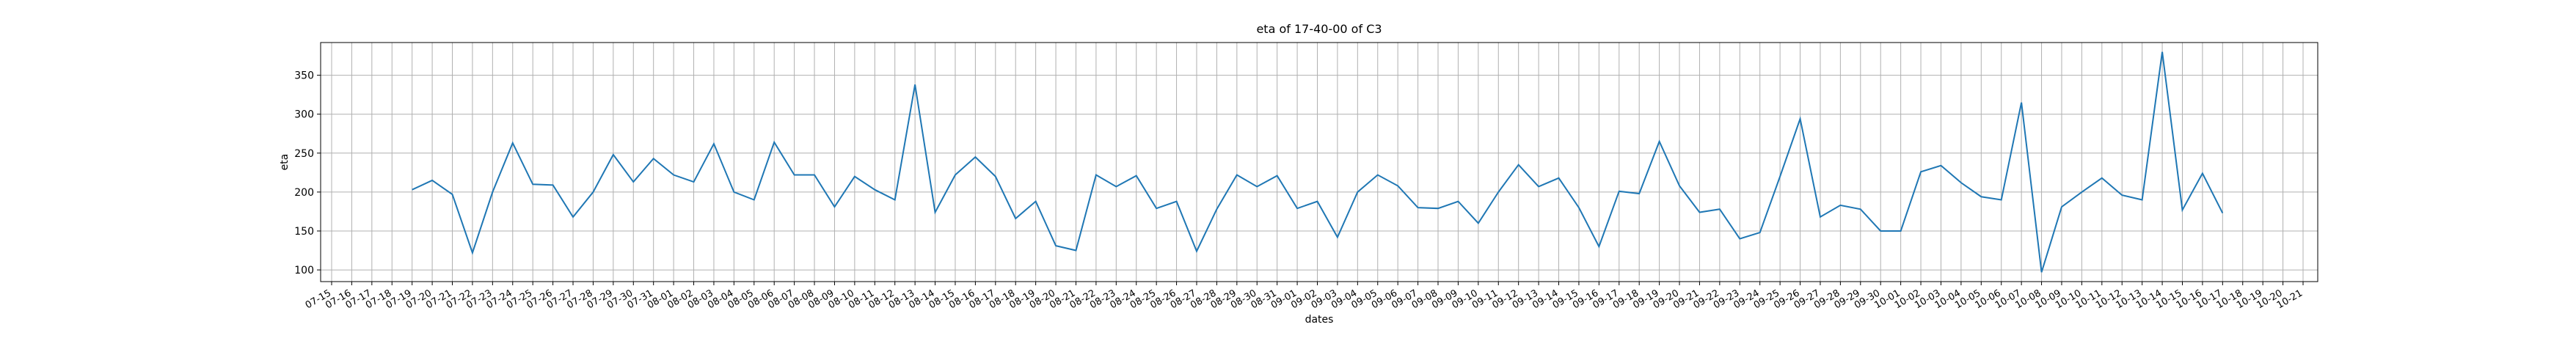 The image size is (2576, 352). What do you see at coordinates (304, 232) in the screenshot?
I see `y-tick-label: 150` at bounding box center [304, 232].